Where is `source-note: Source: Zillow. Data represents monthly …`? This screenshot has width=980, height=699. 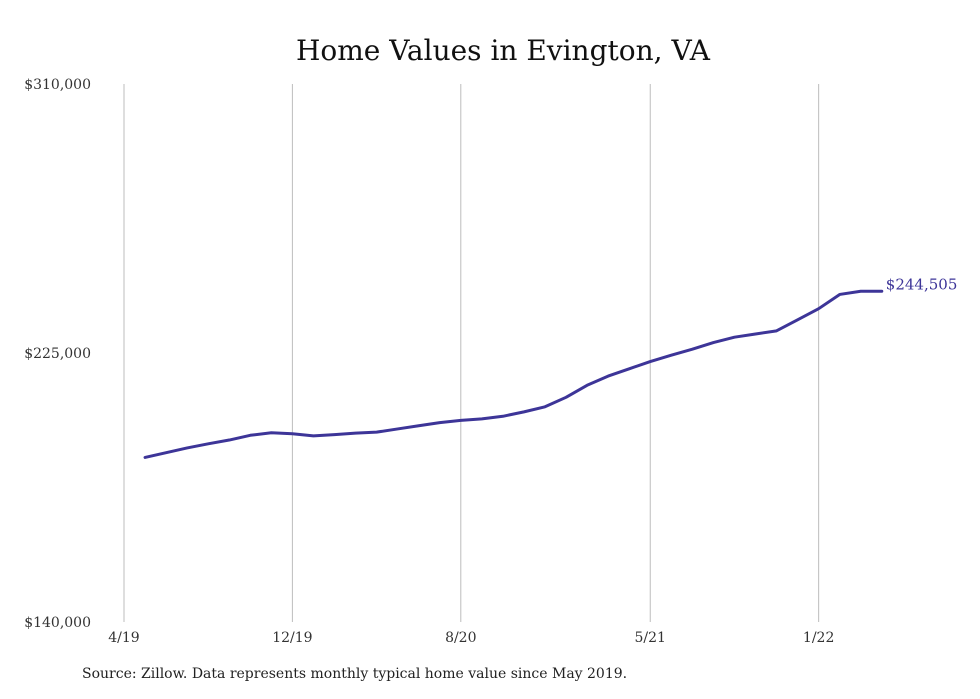
source-note: Source: Zillow. Data represents monthly … is located at coordinates (355, 674).